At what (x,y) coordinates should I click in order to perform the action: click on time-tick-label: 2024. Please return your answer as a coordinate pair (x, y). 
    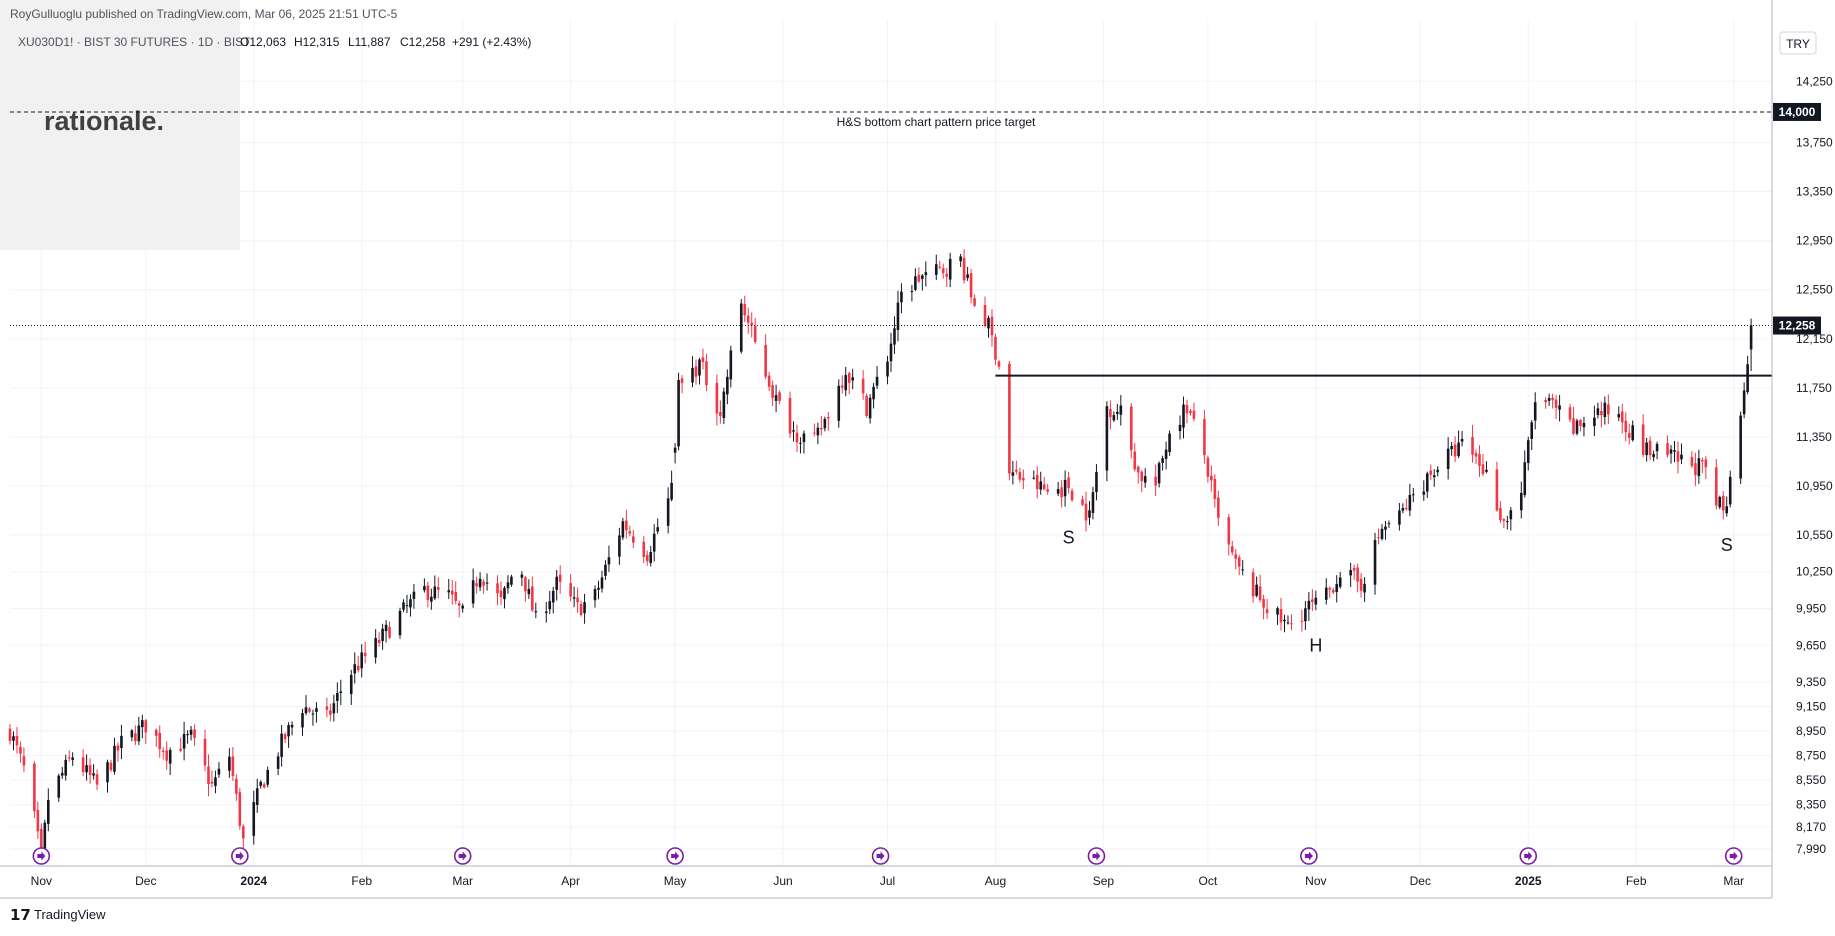
    Looking at the image, I should click on (253, 881).